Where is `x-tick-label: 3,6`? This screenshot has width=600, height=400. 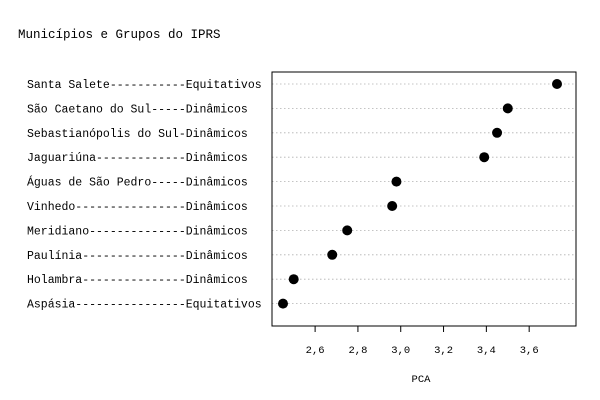 x-tick-label: 3,6 is located at coordinates (529, 351).